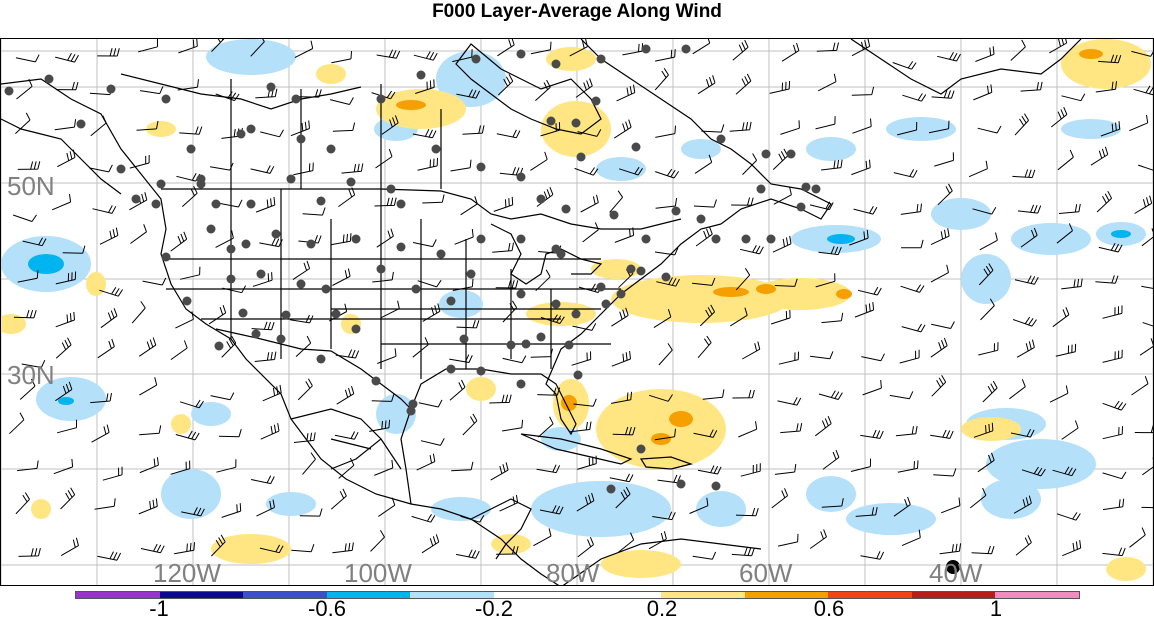  Describe the element at coordinates (159, 608) in the screenshot. I see `colorbar-tick-label: -1` at that location.